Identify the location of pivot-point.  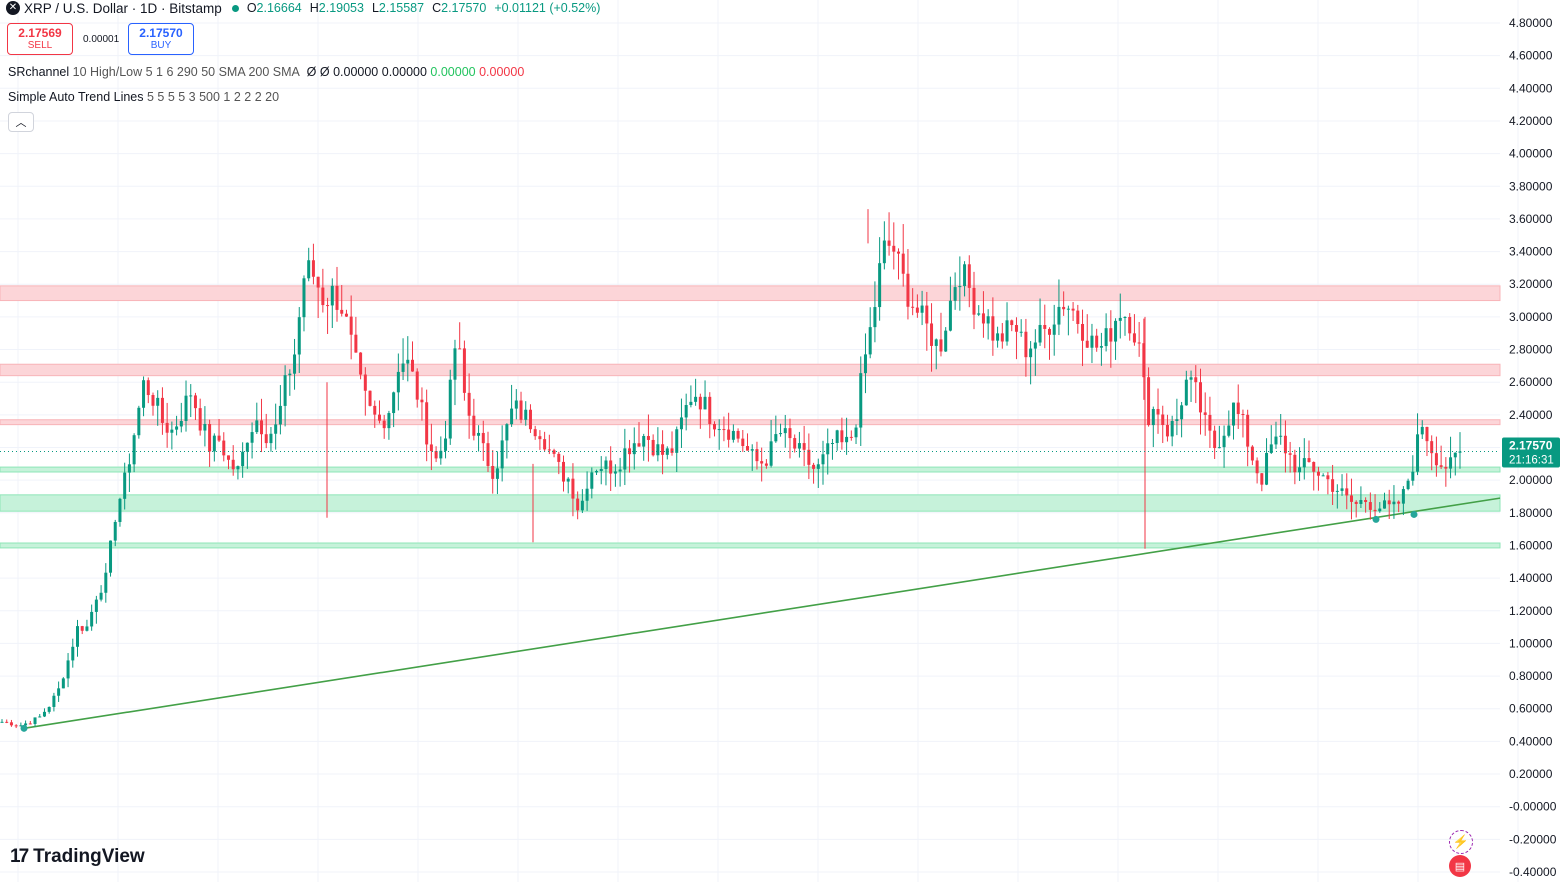
(1376, 519).